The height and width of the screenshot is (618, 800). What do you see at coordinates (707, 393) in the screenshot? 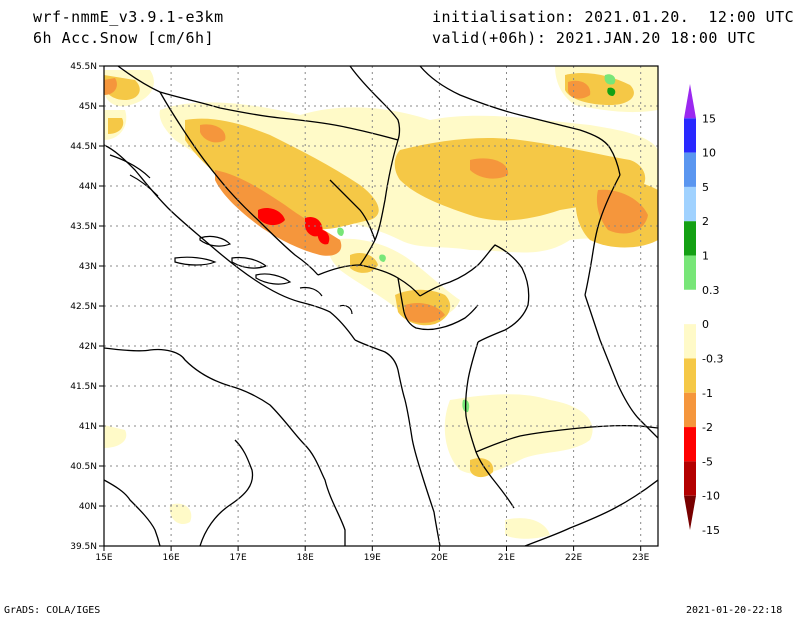
I see `legend-label: -1` at bounding box center [707, 393].